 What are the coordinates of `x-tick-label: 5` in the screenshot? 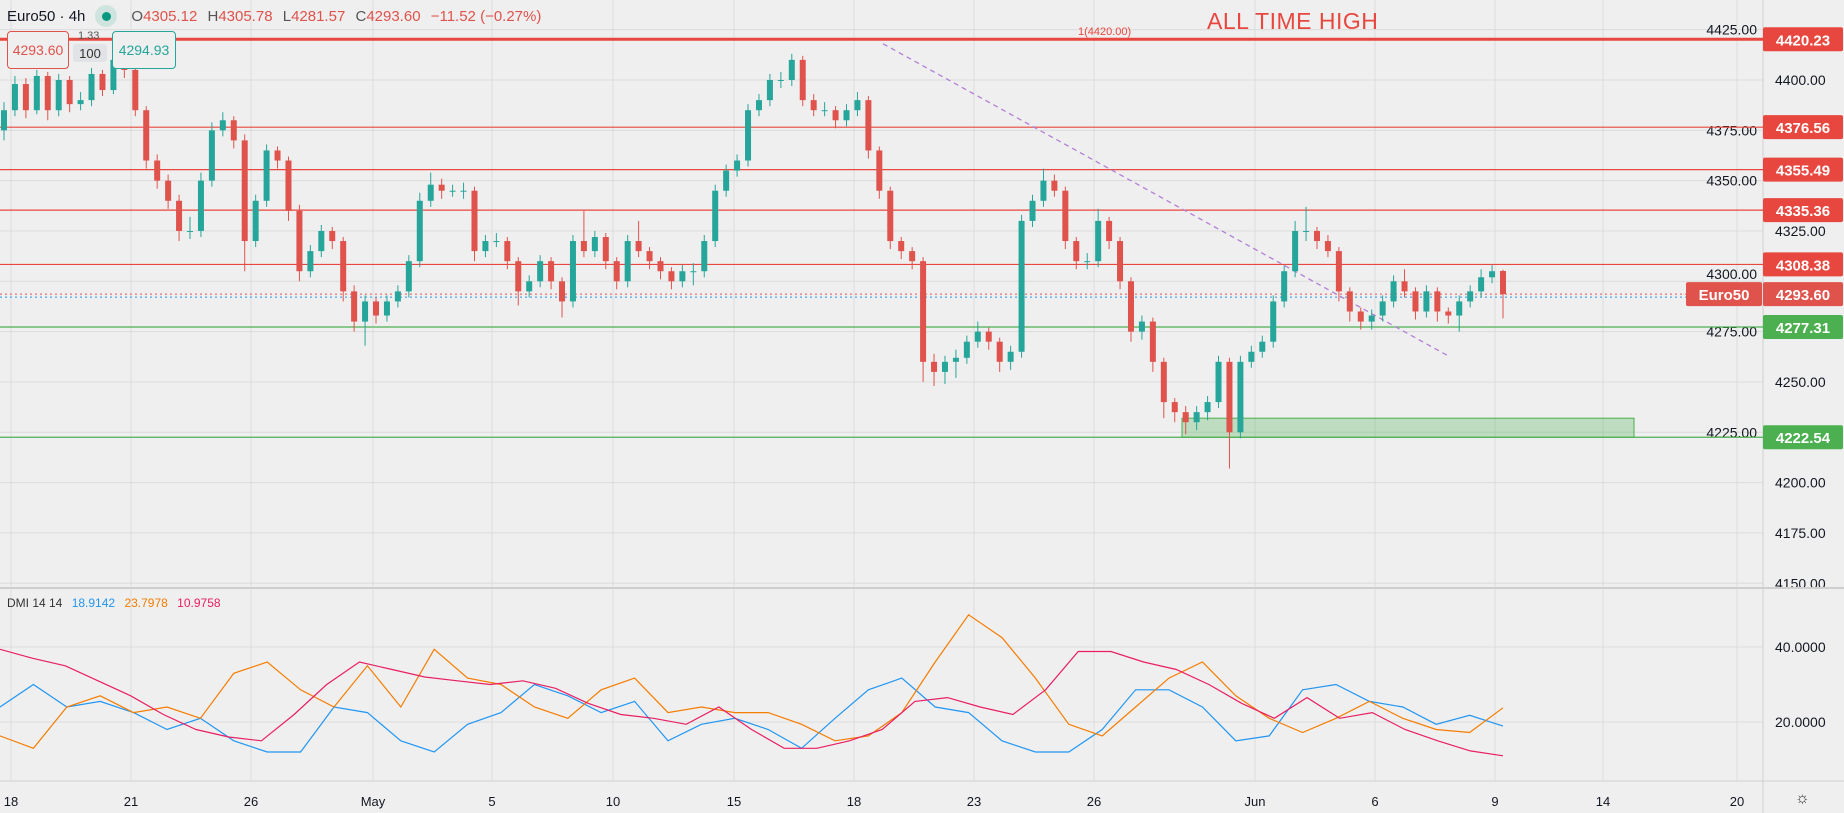 It's located at (491, 801).